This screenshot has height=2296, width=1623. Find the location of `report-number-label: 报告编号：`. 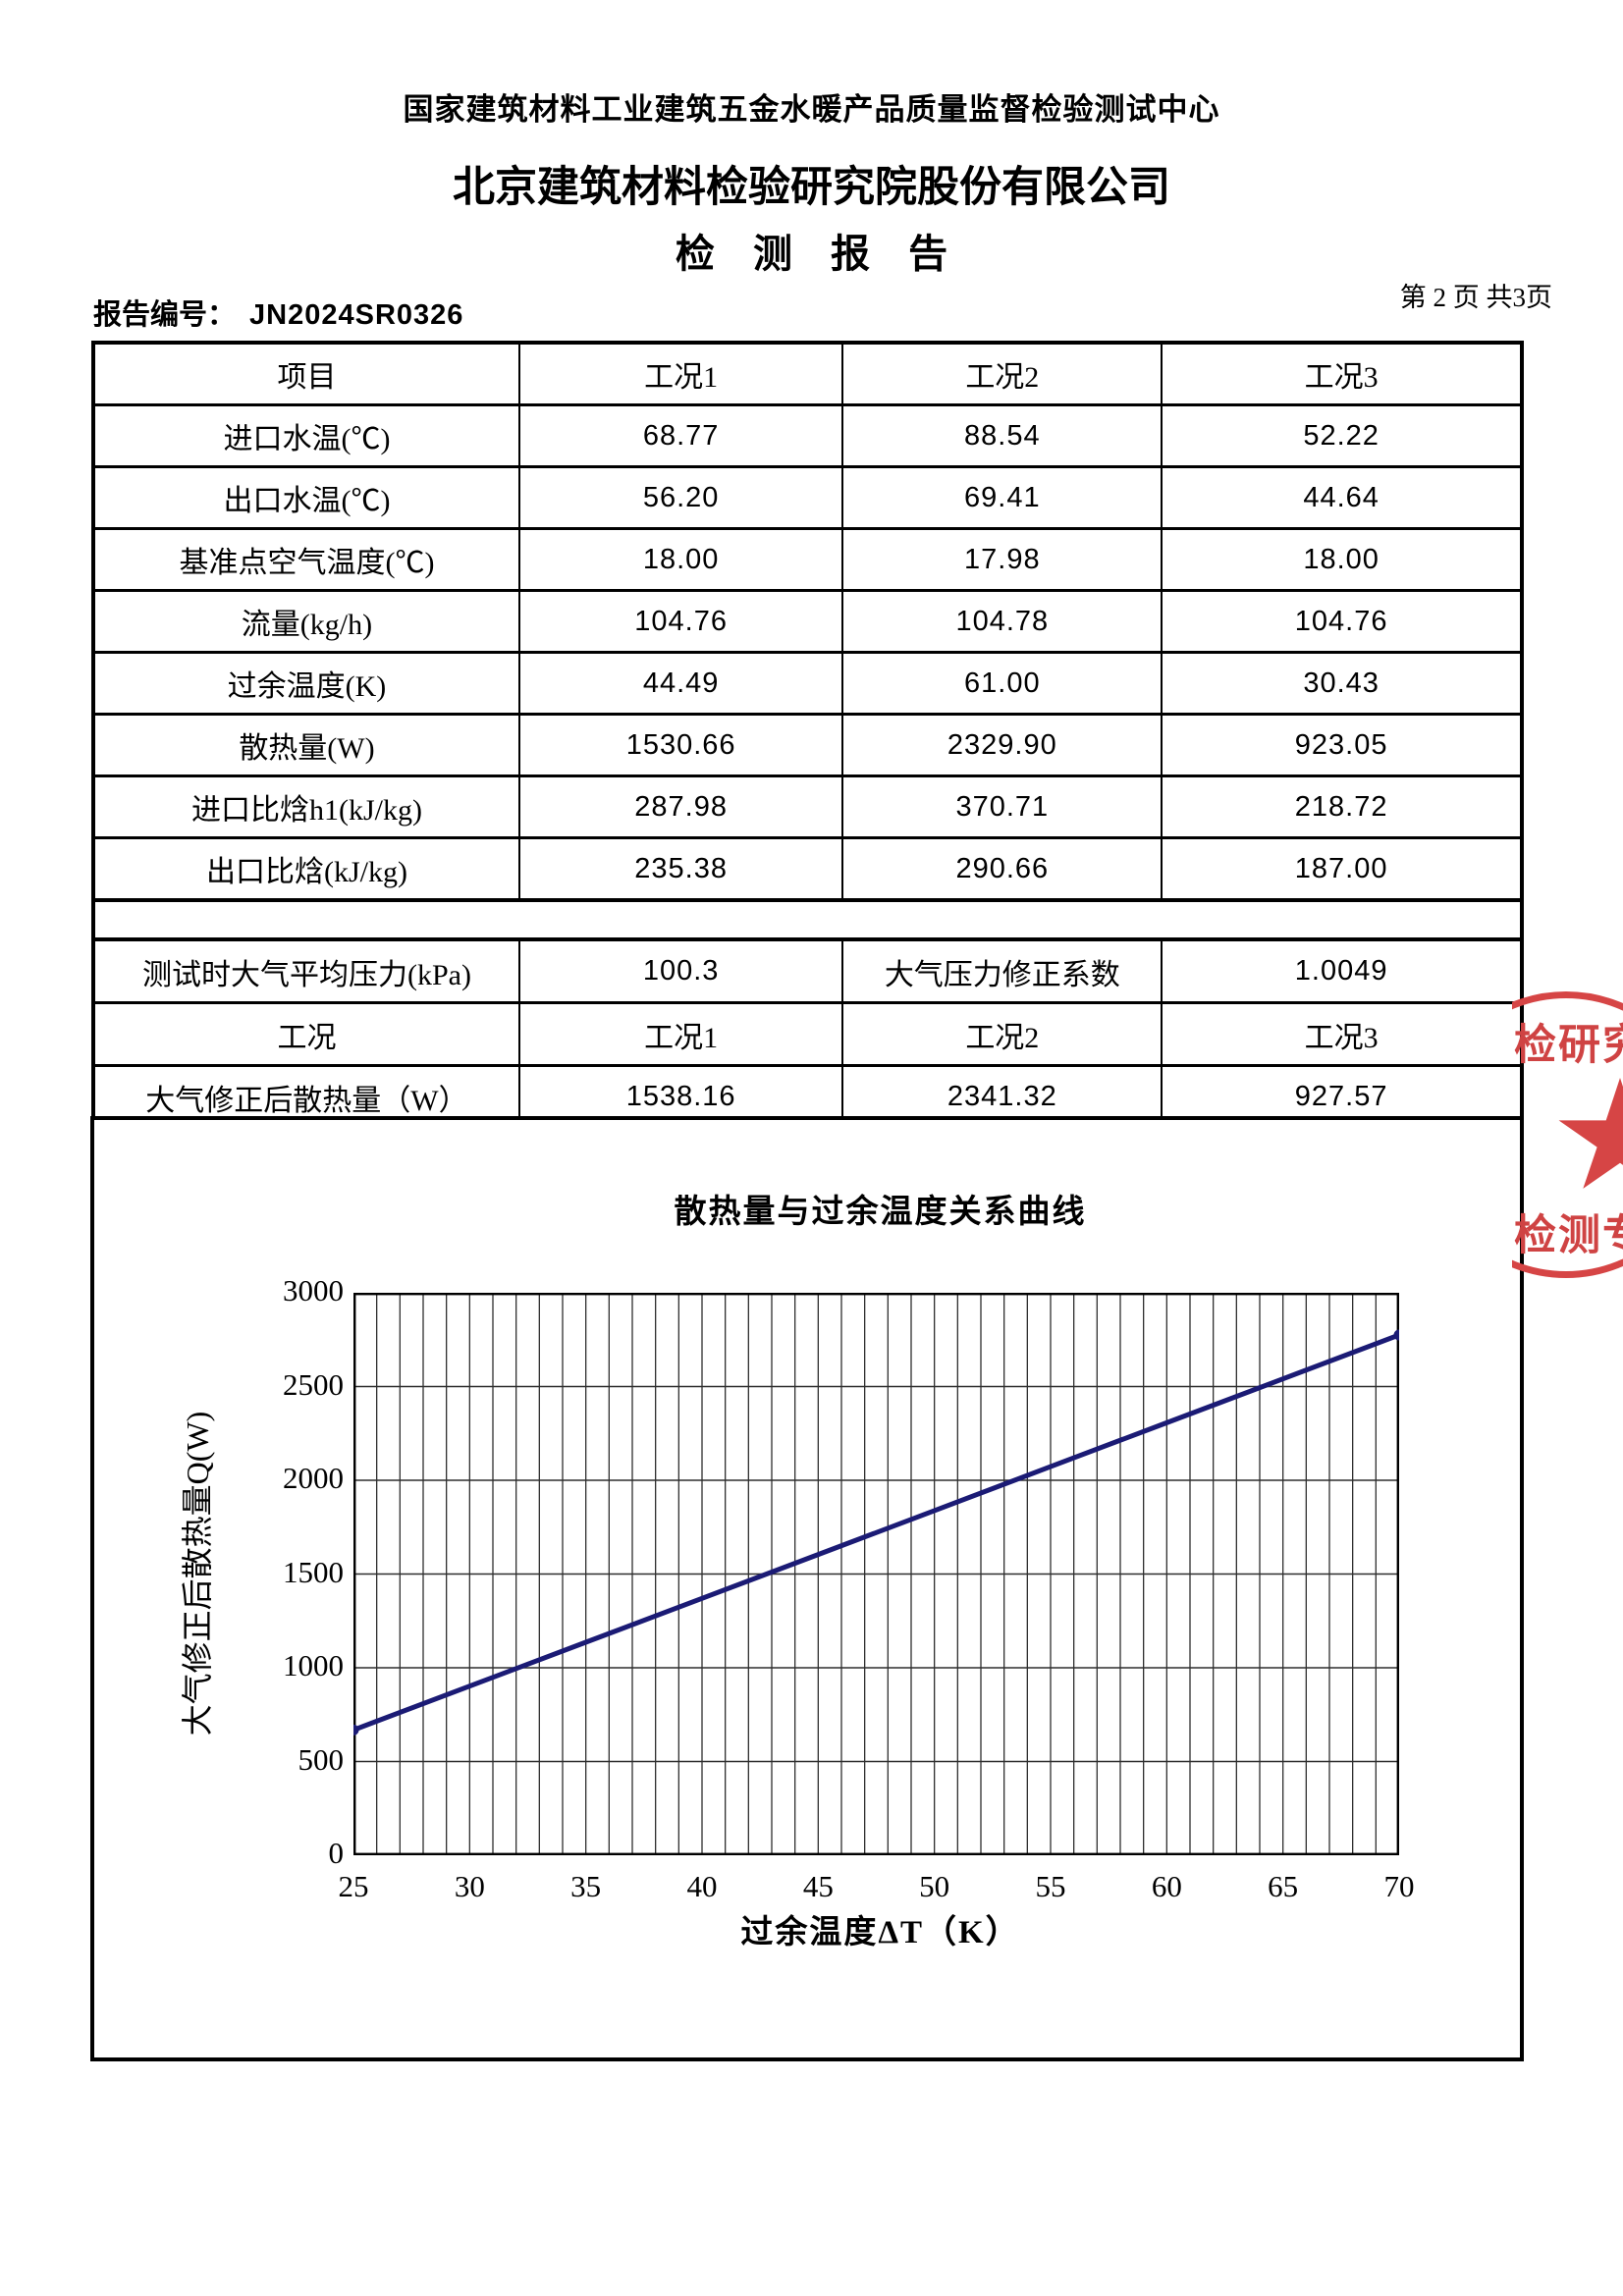

report-number-label: 报告编号： is located at coordinates (165, 315).